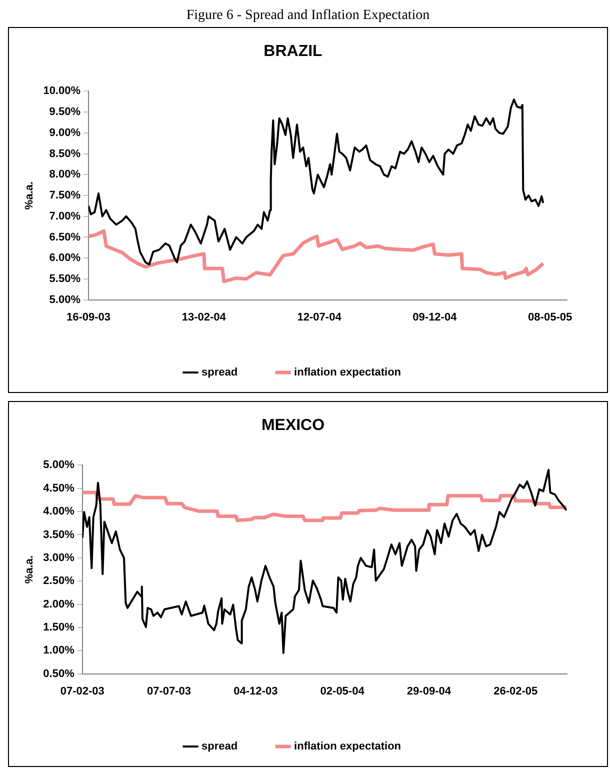 Image resolution: width=610 pixels, height=777 pixels. I want to click on x-tick-label: 08-05-05, so click(550, 317).